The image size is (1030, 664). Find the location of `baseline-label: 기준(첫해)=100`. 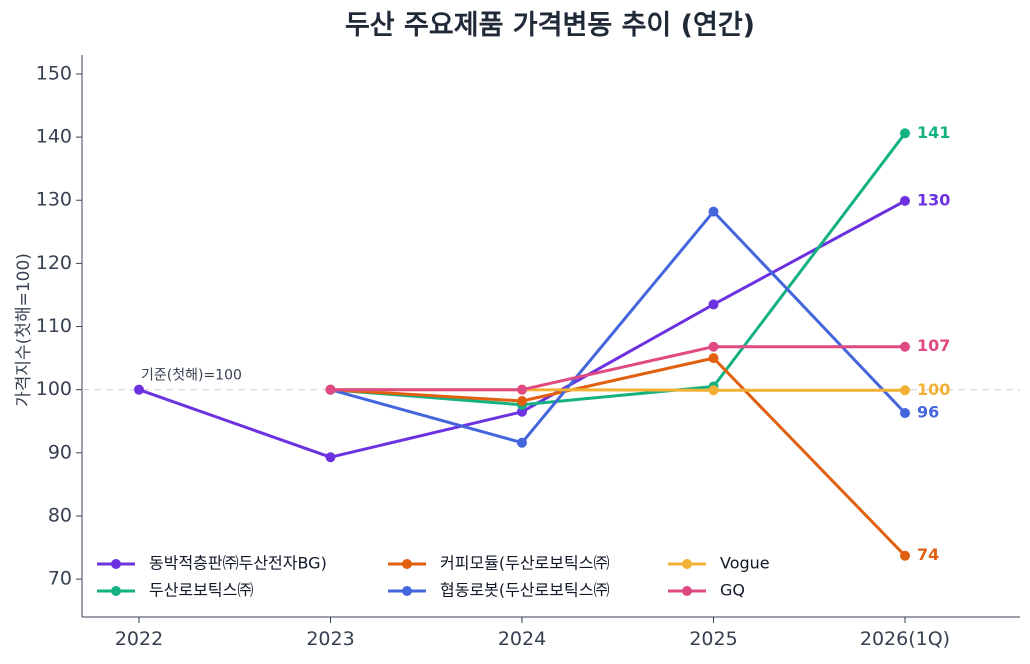

baseline-label: 기준(첫해)=100 is located at coordinates (191, 376).